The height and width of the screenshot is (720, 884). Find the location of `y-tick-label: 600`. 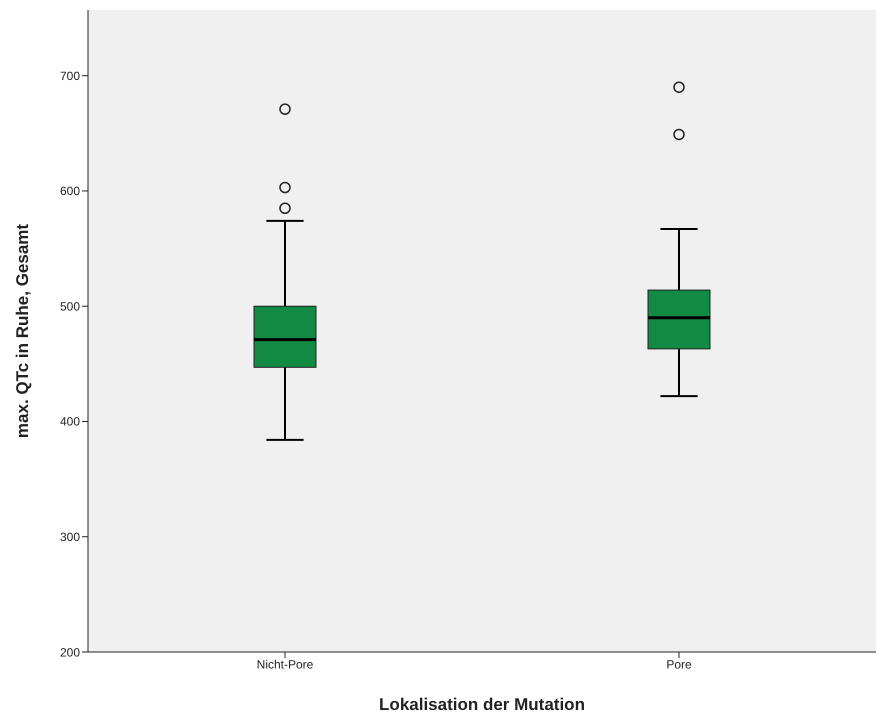

y-tick-label: 600 is located at coordinates (70, 191).